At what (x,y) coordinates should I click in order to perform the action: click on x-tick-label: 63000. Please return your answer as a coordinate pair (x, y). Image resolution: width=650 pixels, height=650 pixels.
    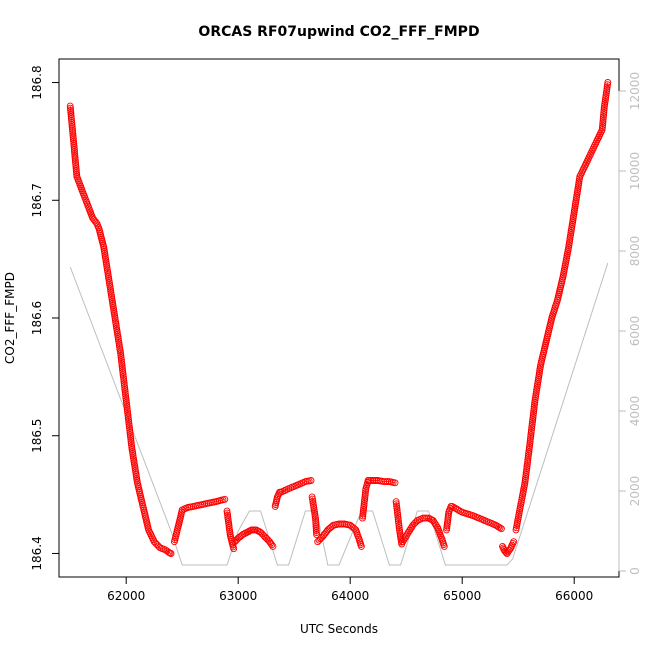
    Looking at the image, I should click on (238, 596).